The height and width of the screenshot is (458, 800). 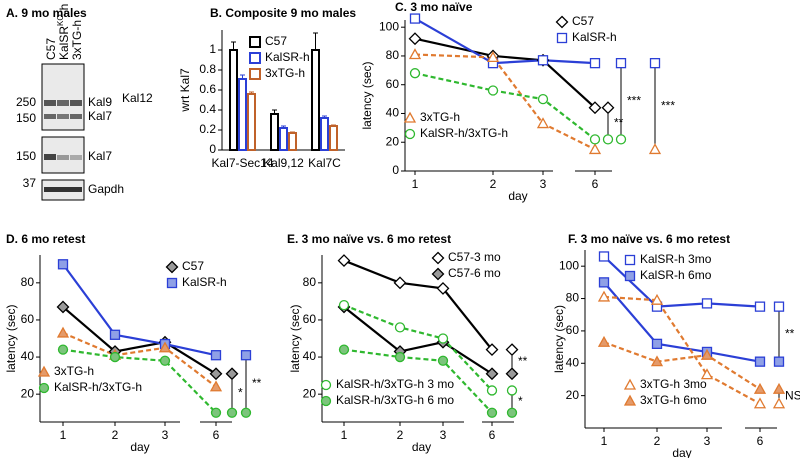 I want to click on significance-label: *, so click(x=240, y=392).